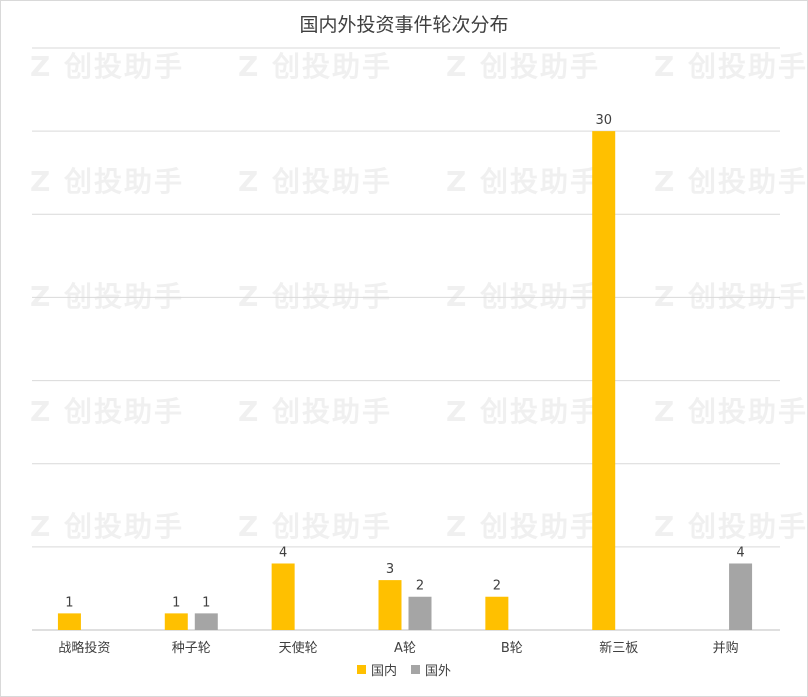 The height and width of the screenshot is (697, 808). I want to click on legend-label-domestic: 国内, so click(383, 671).